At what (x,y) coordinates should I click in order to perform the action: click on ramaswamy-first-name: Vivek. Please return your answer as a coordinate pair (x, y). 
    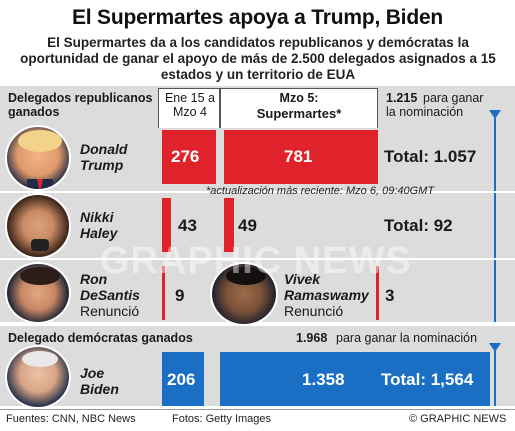
    Looking at the image, I should click on (302, 279).